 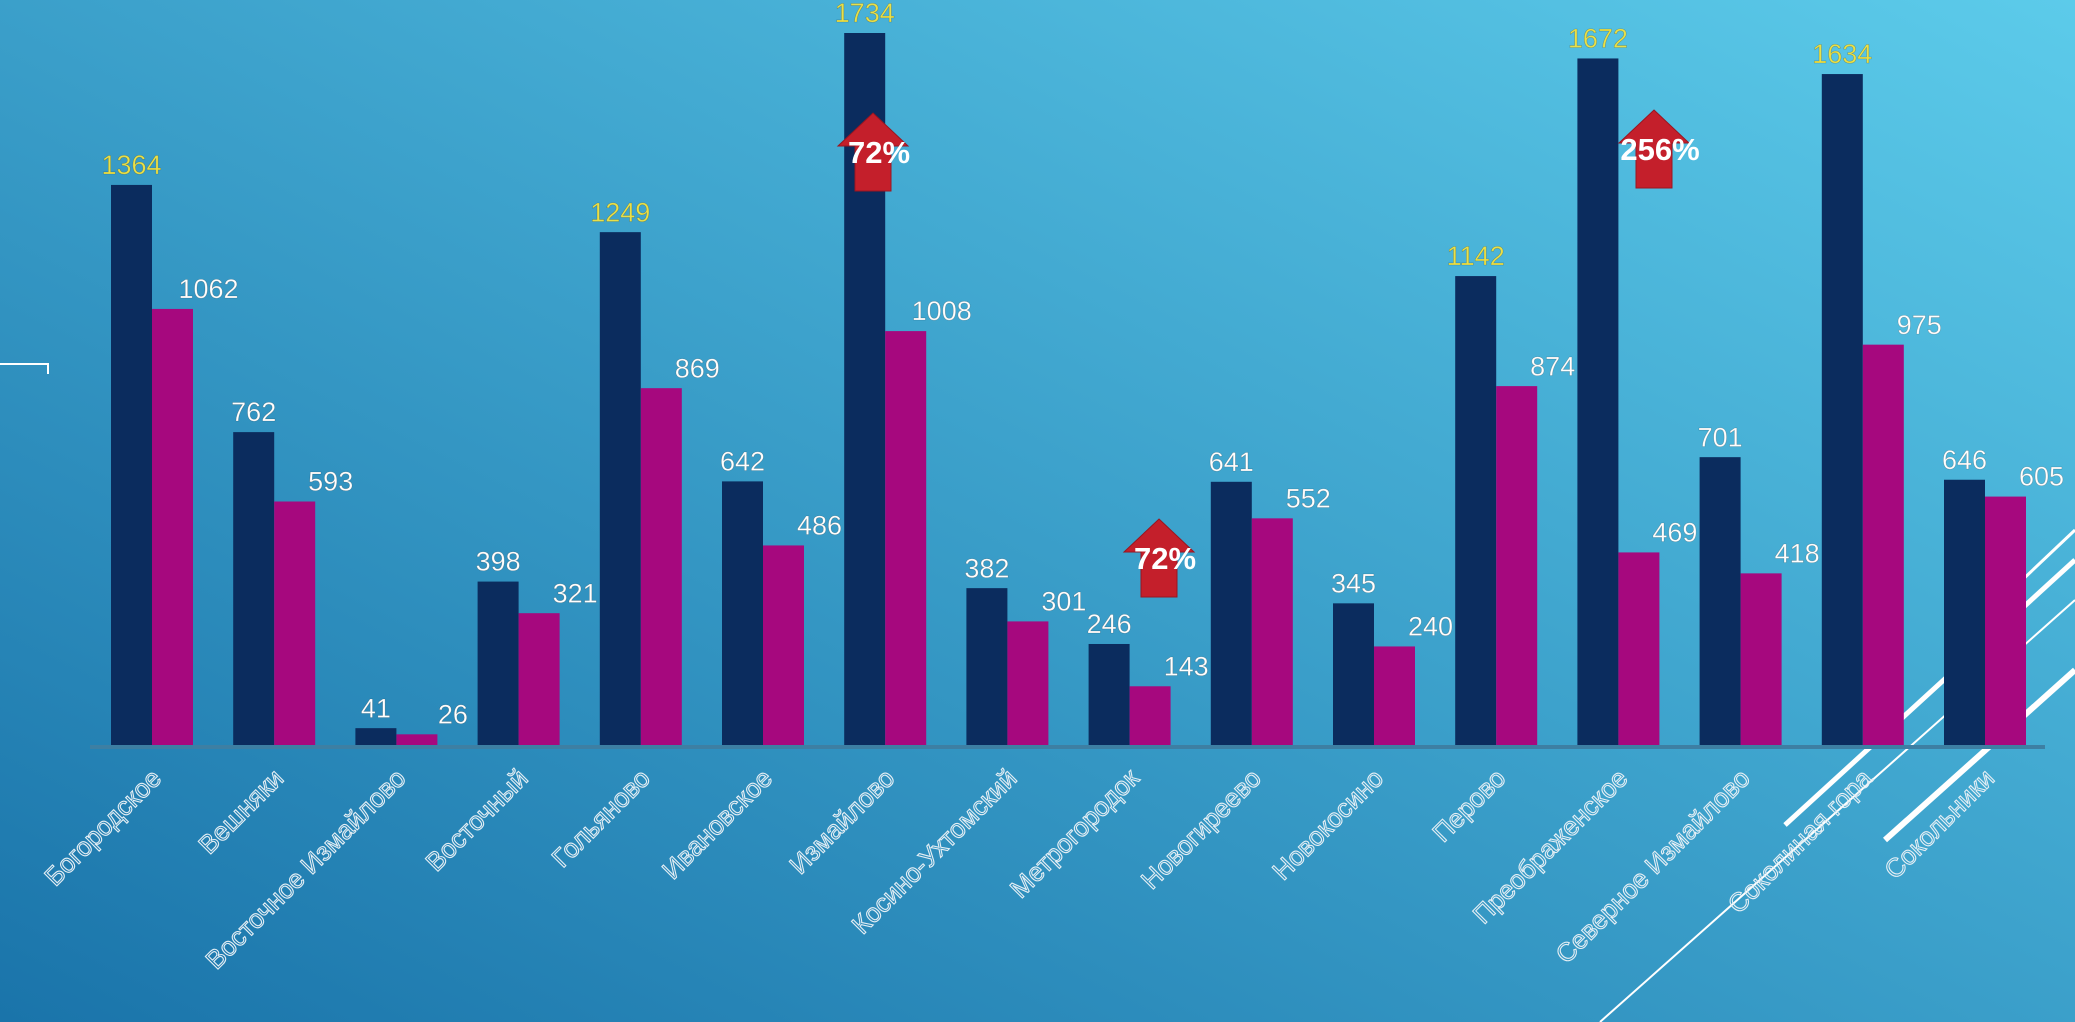 I want to click on data-label: 486, so click(x=819, y=526).